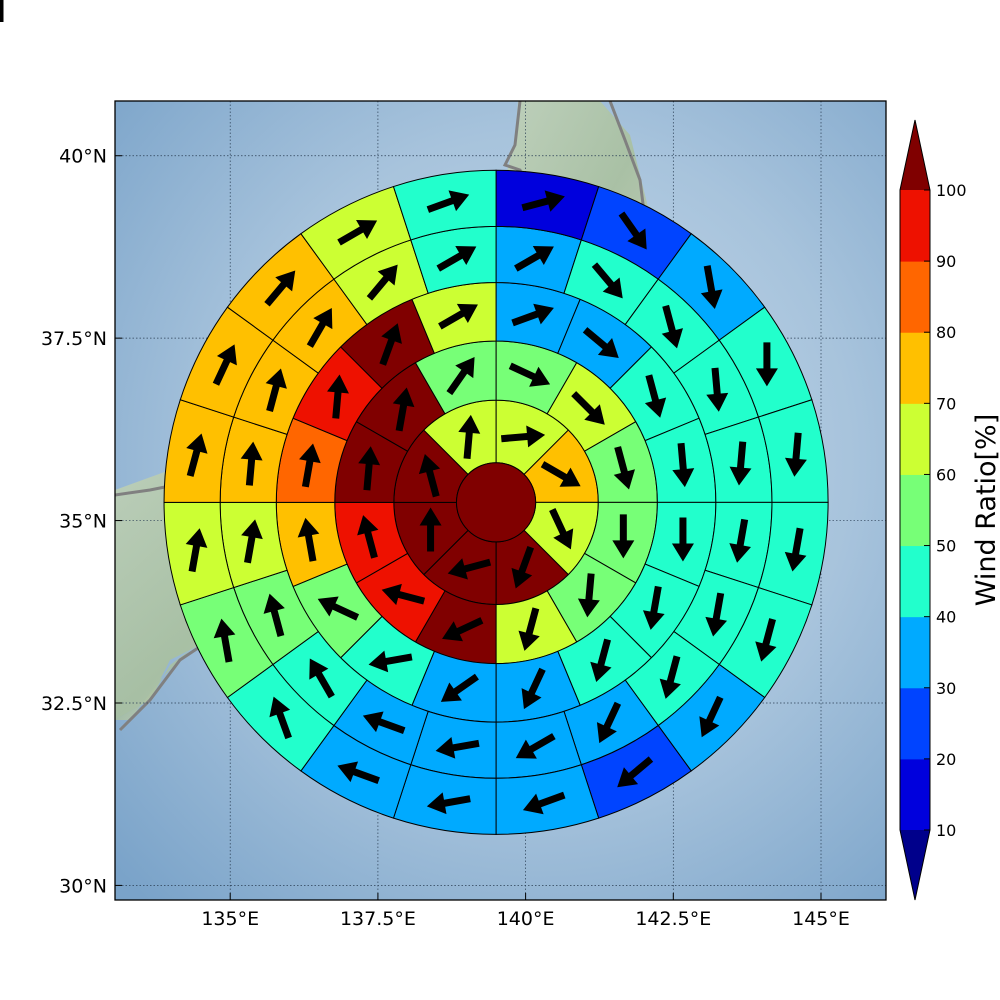 Image resolution: width=1000 pixels, height=1000 pixels. I want to click on wind-arrow-r4-s3, so click(717, 389).